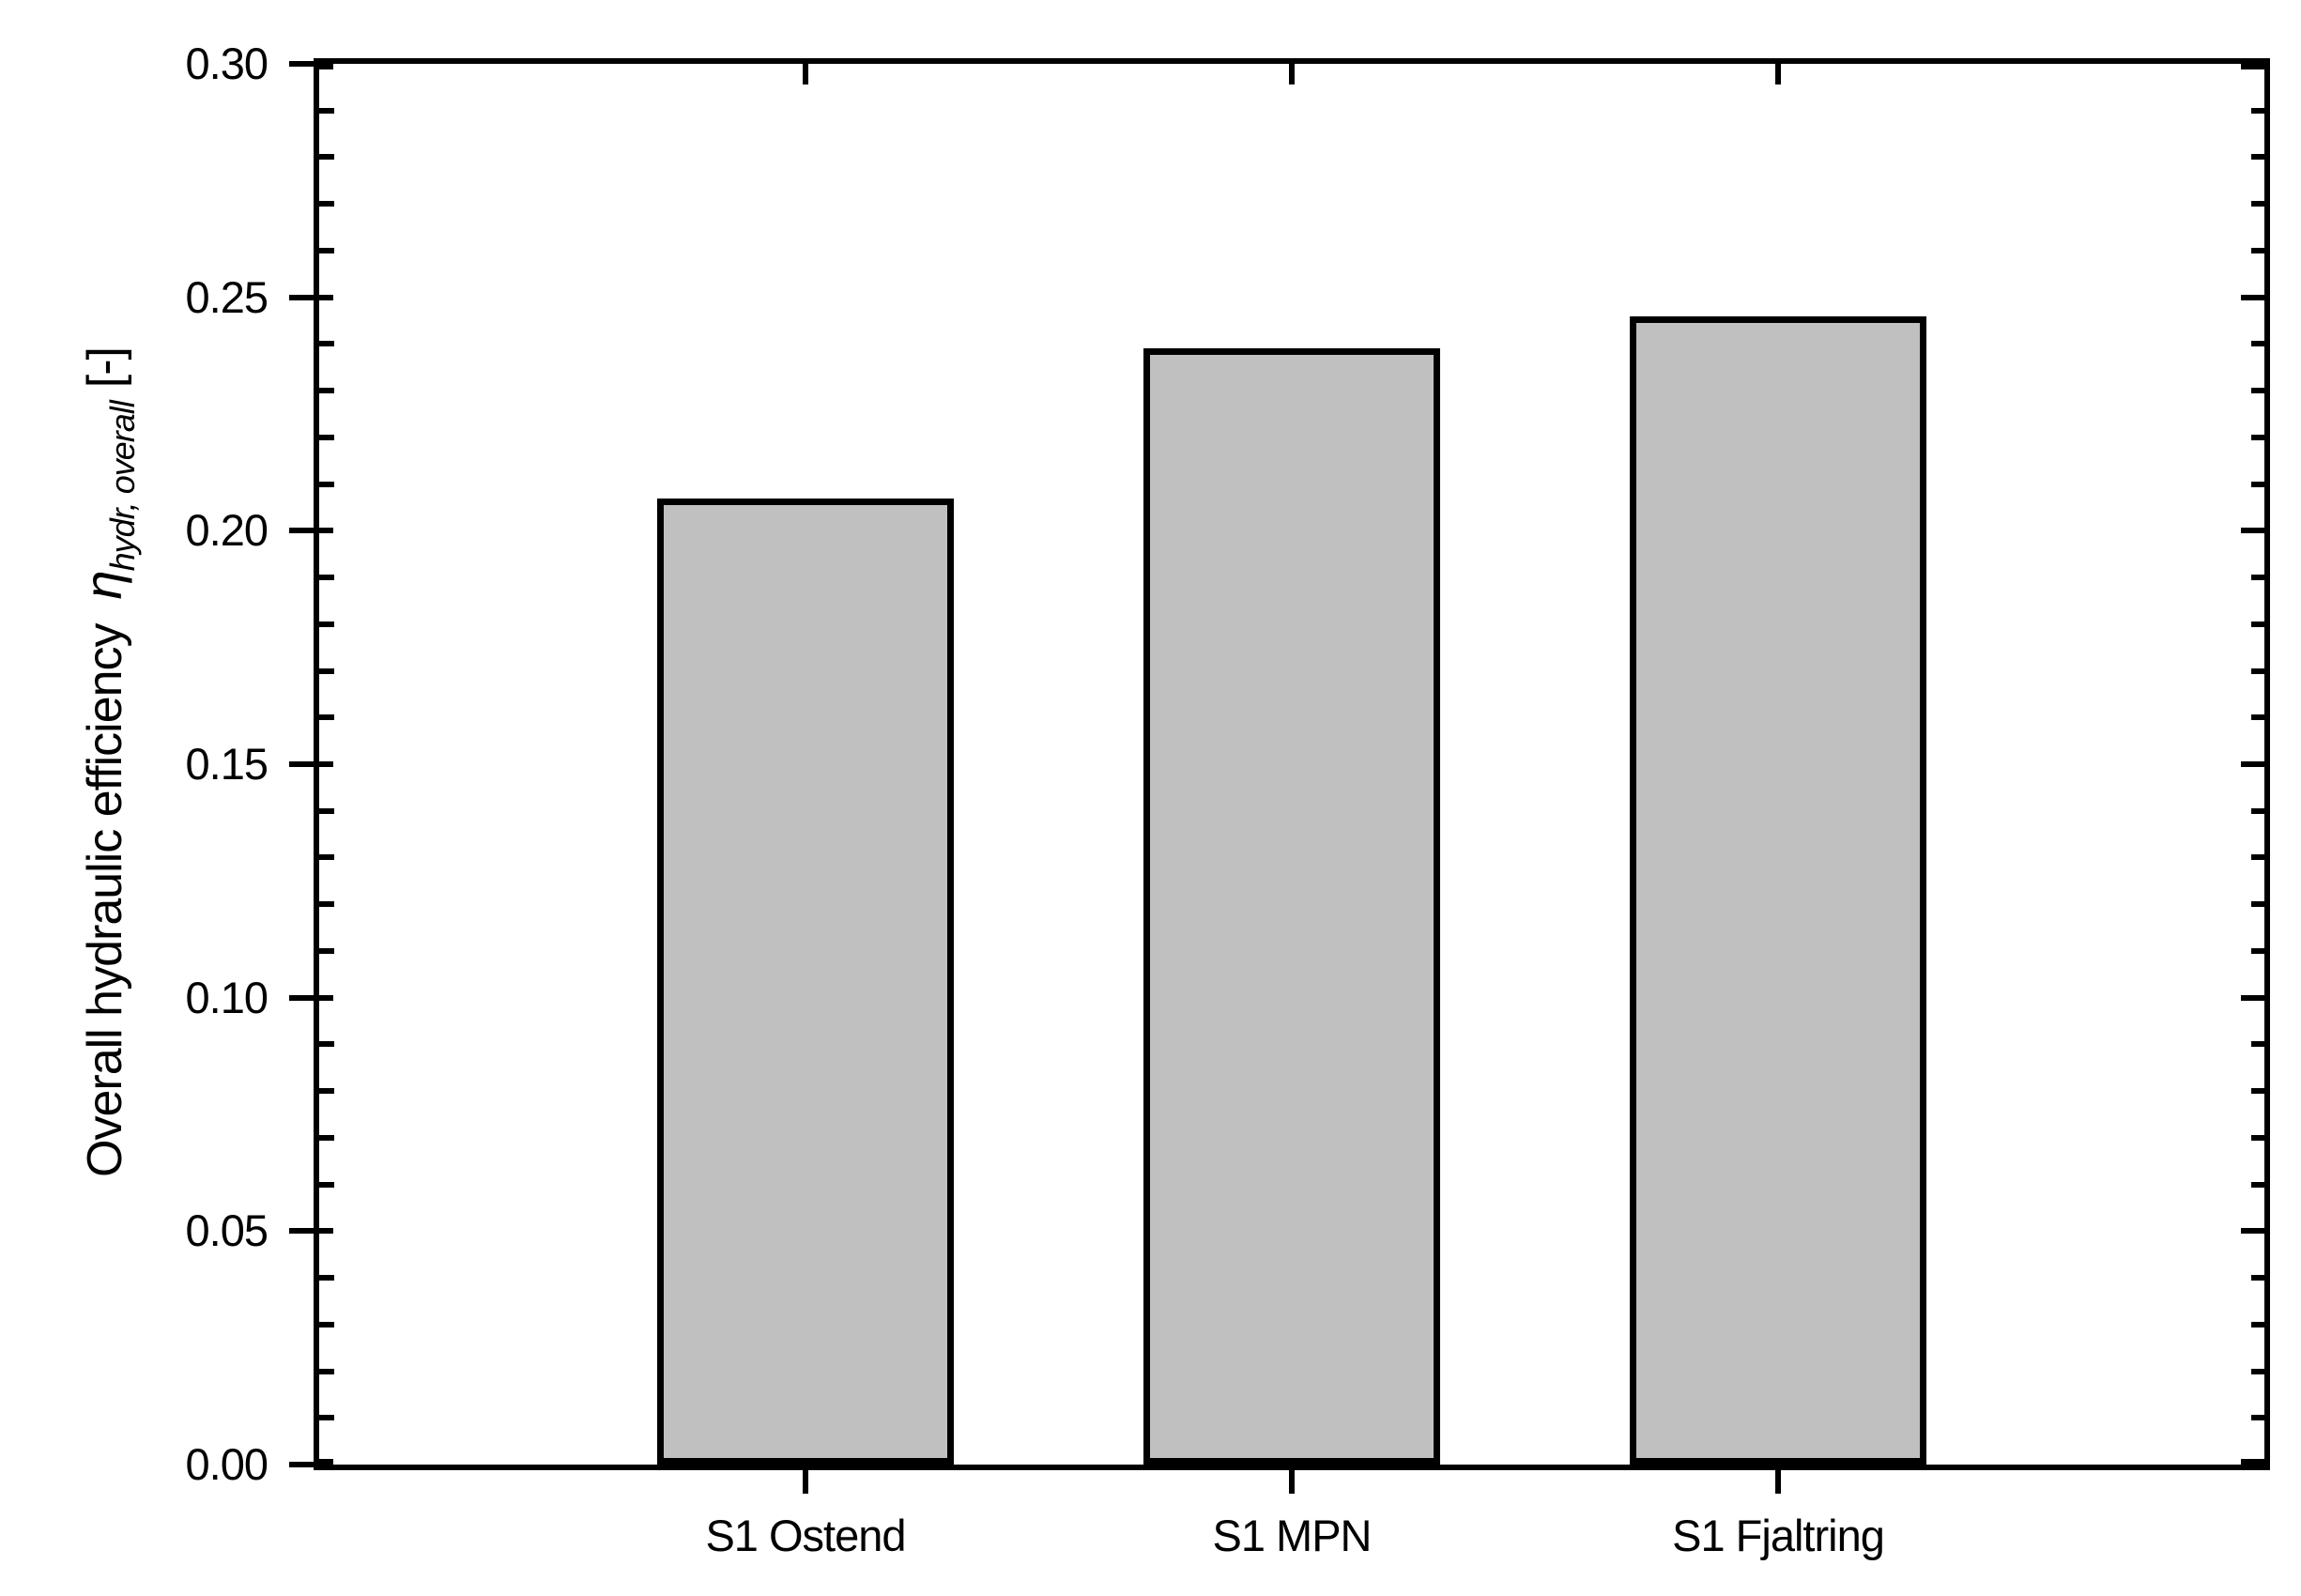 The image size is (2301, 1596). What do you see at coordinates (226, 764) in the screenshot?
I see `y-tick-label: 0.15` at bounding box center [226, 764].